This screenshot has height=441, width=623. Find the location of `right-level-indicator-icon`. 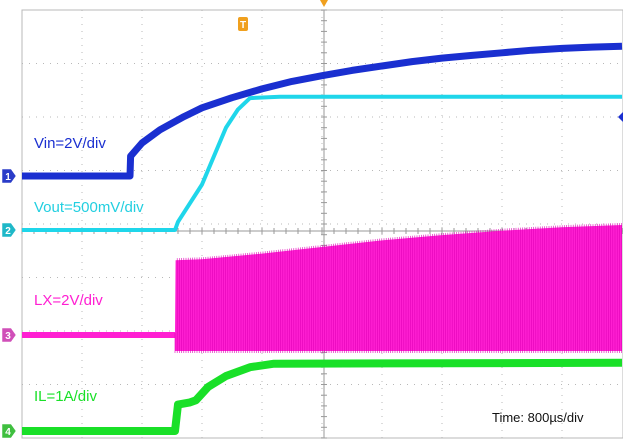

right-level-indicator-icon is located at coordinates (620, 117).